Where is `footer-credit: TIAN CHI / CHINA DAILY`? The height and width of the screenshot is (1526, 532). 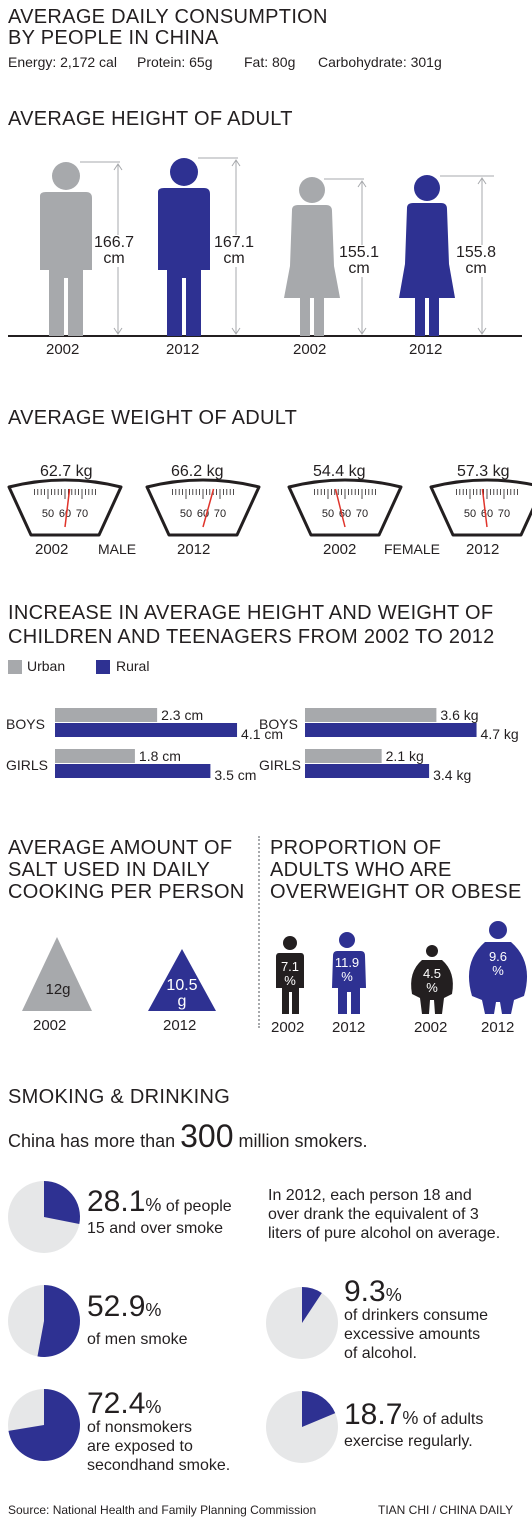 footer-credit: TIAN CHI / CHINA DAILY is located at coordinates (446, 1510).